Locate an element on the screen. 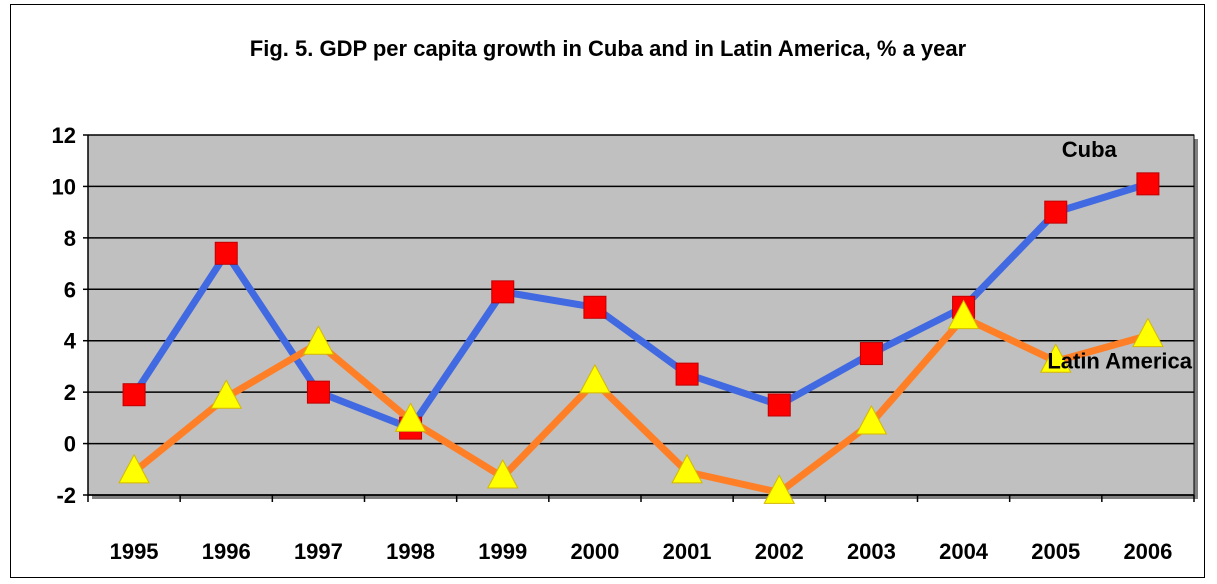 This screenshot has height=584, width=1217. x-tick-label: 1999 is located at coordinates (502, 551).